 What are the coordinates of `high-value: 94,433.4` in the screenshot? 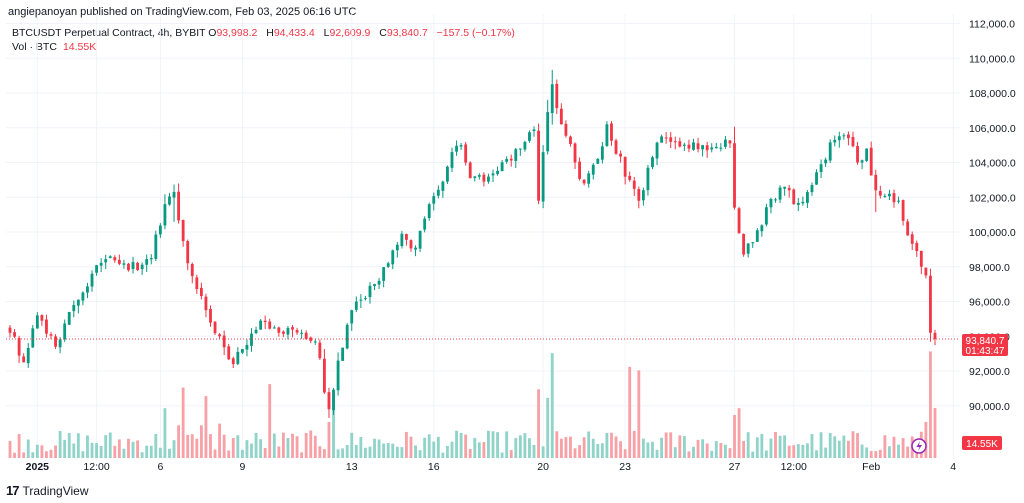 It's located at (294, 33).